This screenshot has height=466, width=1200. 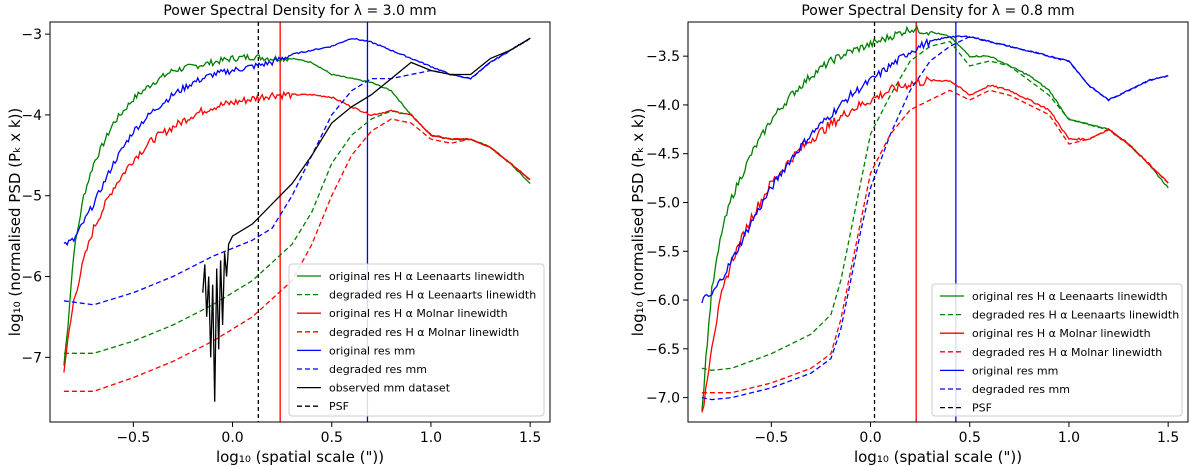 I want to click on y-tick-label: −3.5, so click(x=663, y=57).